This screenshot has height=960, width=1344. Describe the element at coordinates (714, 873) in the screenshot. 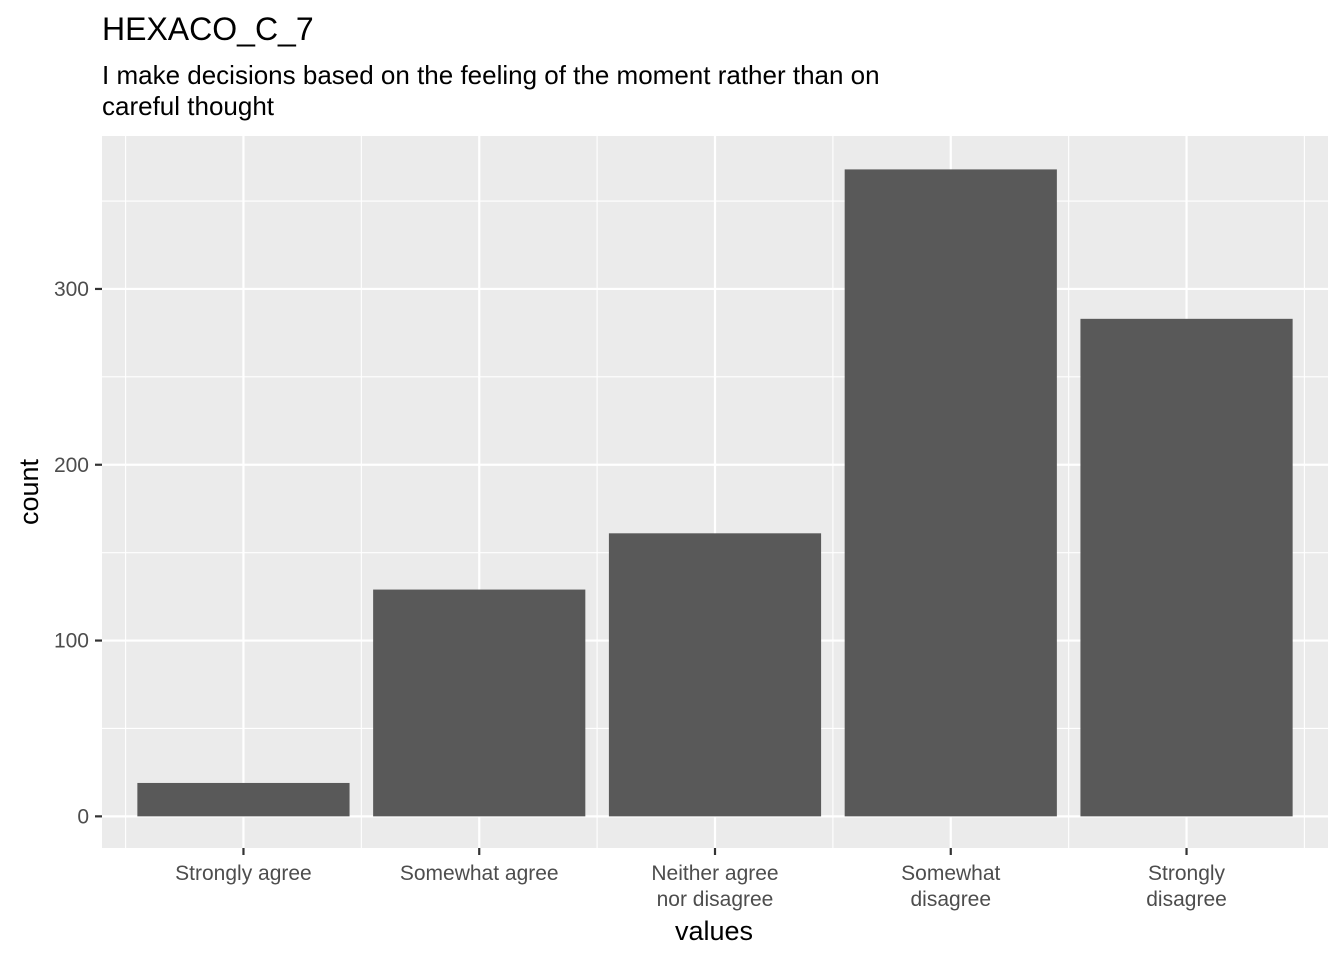

I see `x-tick-label: Neither agree` at that location.